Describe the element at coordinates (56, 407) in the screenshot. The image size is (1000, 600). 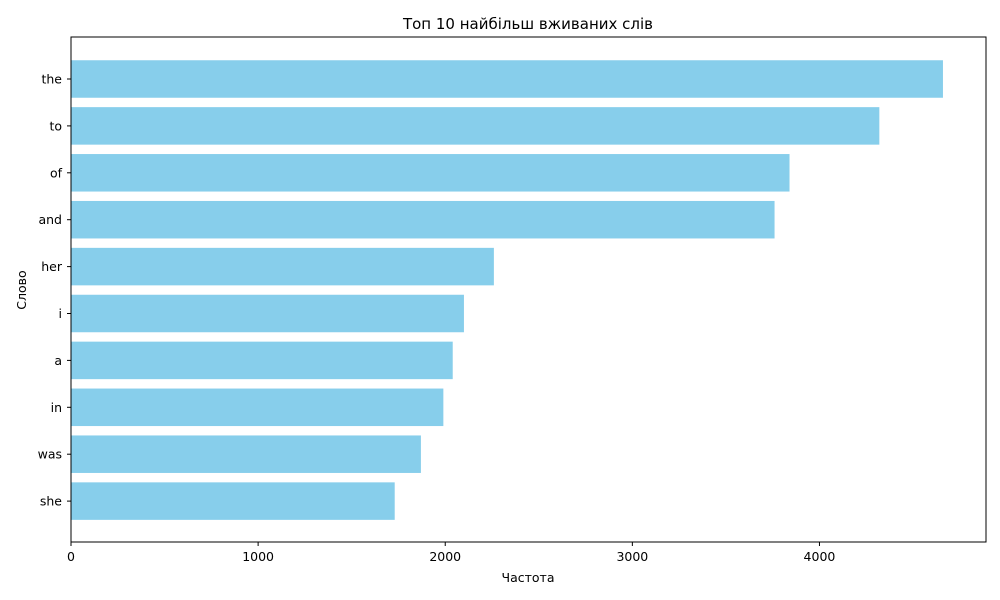
I see `y-tick-label: in` at that location.